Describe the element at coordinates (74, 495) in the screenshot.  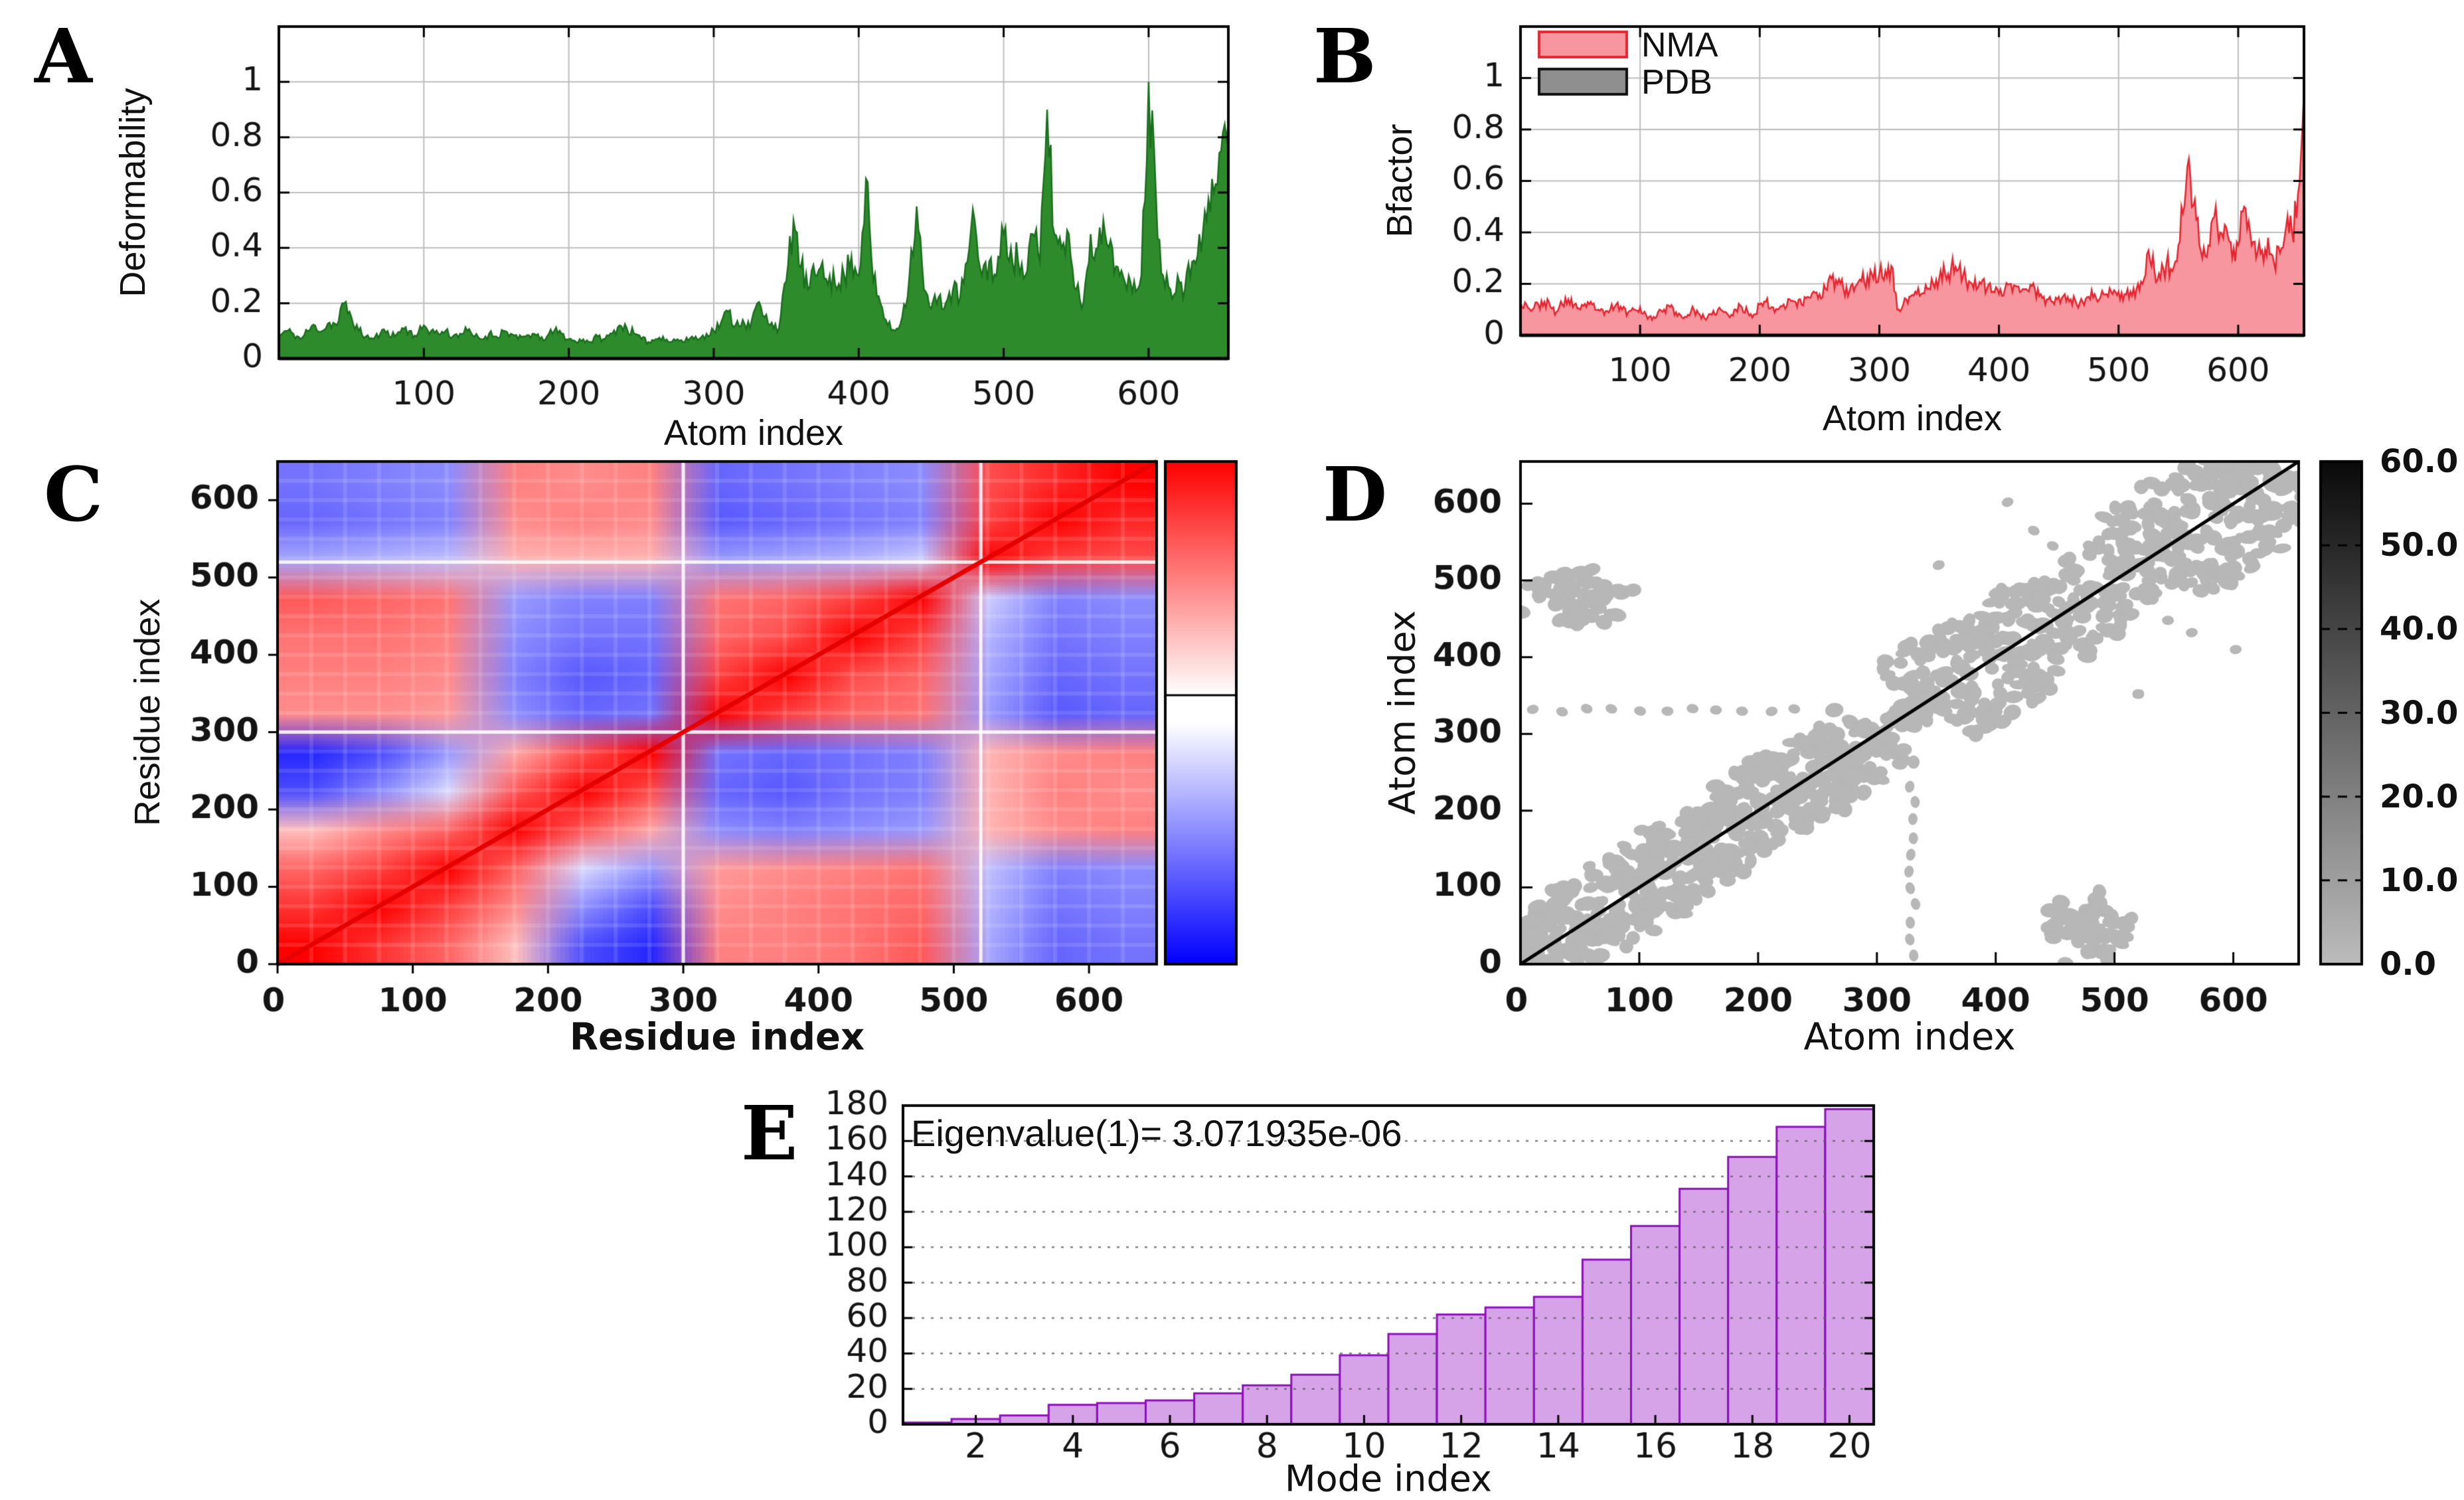
I see `panel-letter-c: C` at that location.